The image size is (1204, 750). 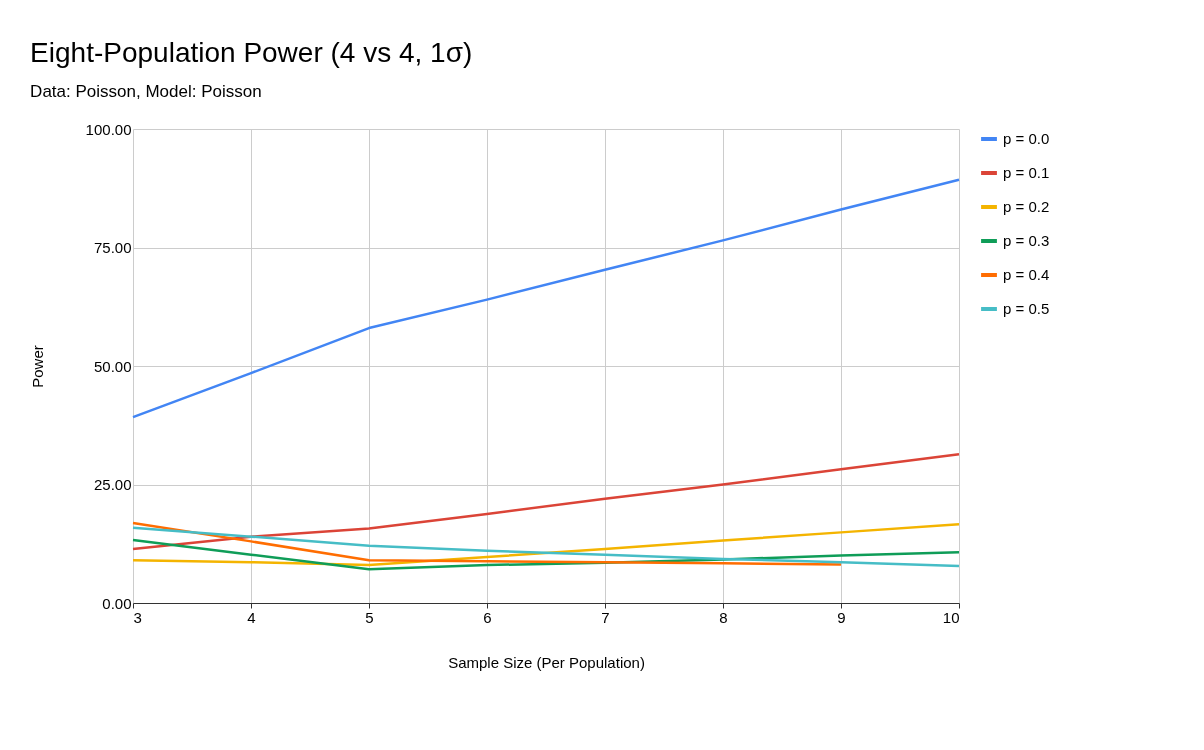 What do you see at coordinates (112, 366) in the screenshot?
I see `y-tick-label: 50.00` at bounding box center [112, 366].